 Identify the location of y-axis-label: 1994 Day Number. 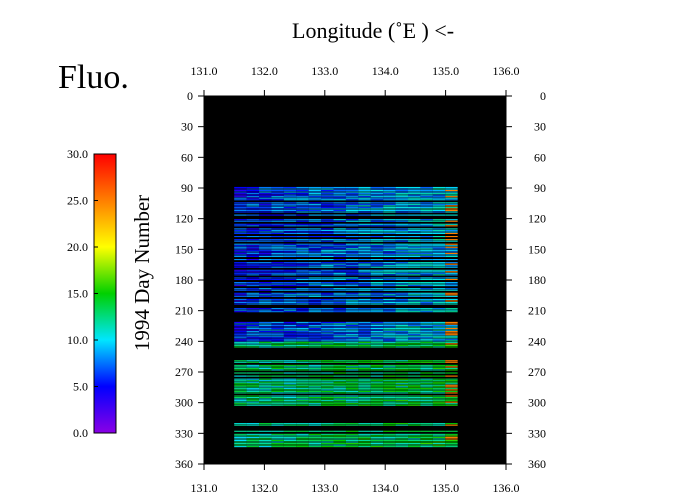
(142, 273).